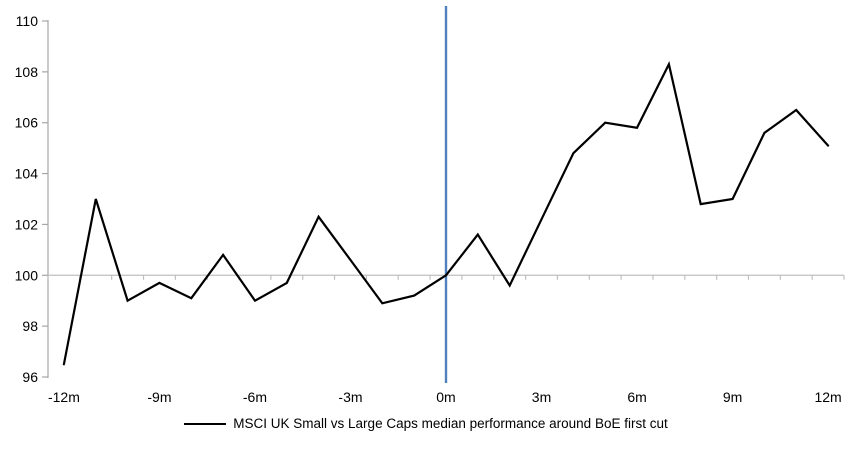 The image size is (852, 450). Describe the element at coordinates (827, 397) in the screenshot. I see `x-tick-label: 12m` at that location.